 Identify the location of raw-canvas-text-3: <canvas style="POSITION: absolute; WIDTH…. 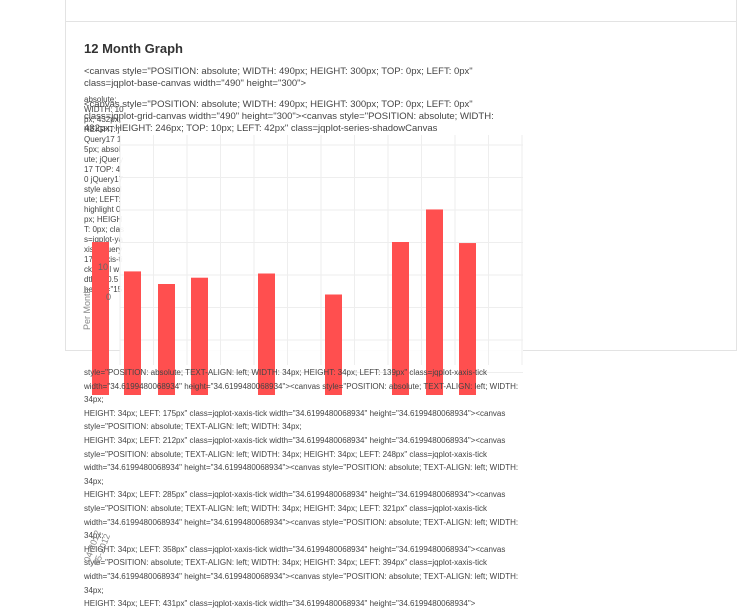
(278, 104).